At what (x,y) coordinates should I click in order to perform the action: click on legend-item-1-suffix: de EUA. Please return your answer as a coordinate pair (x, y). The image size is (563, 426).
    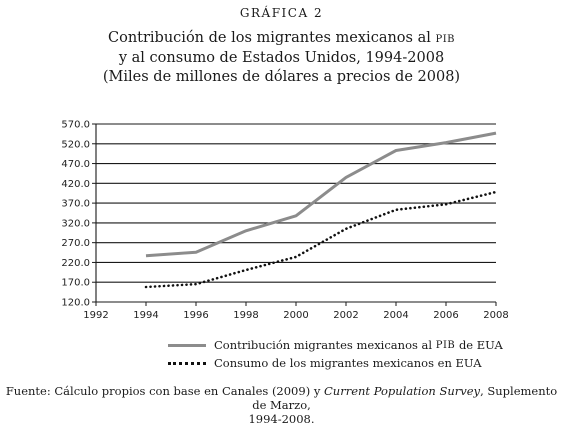
    Looking at the image, I should click on (481, 345).